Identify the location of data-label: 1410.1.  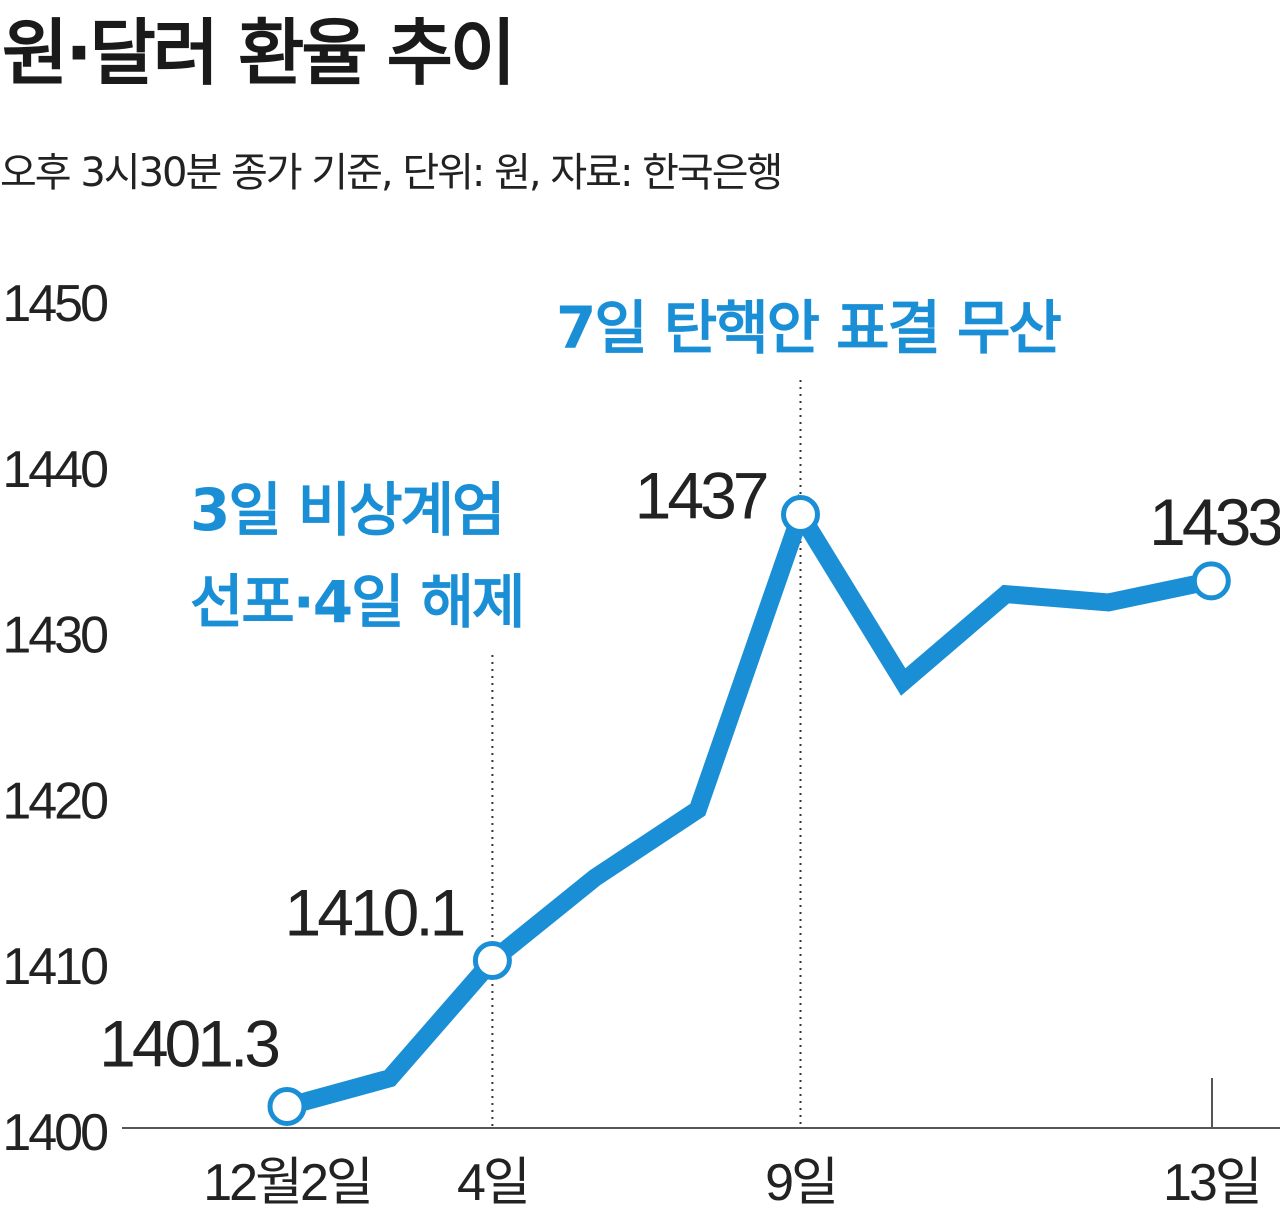
(374, 913).